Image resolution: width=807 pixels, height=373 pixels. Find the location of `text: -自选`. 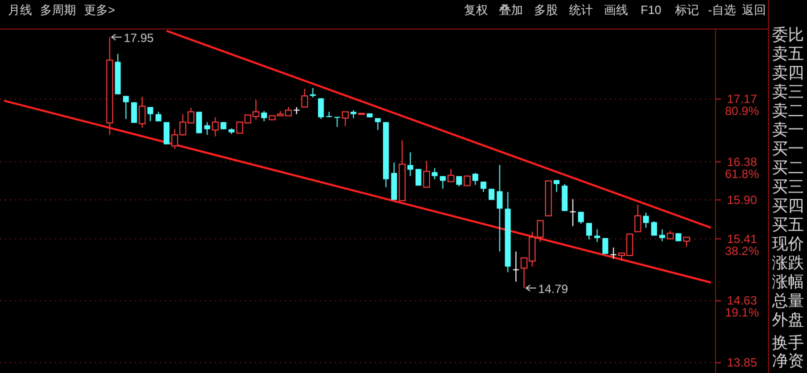

text: -自选 is located at coordinates (722, 10).